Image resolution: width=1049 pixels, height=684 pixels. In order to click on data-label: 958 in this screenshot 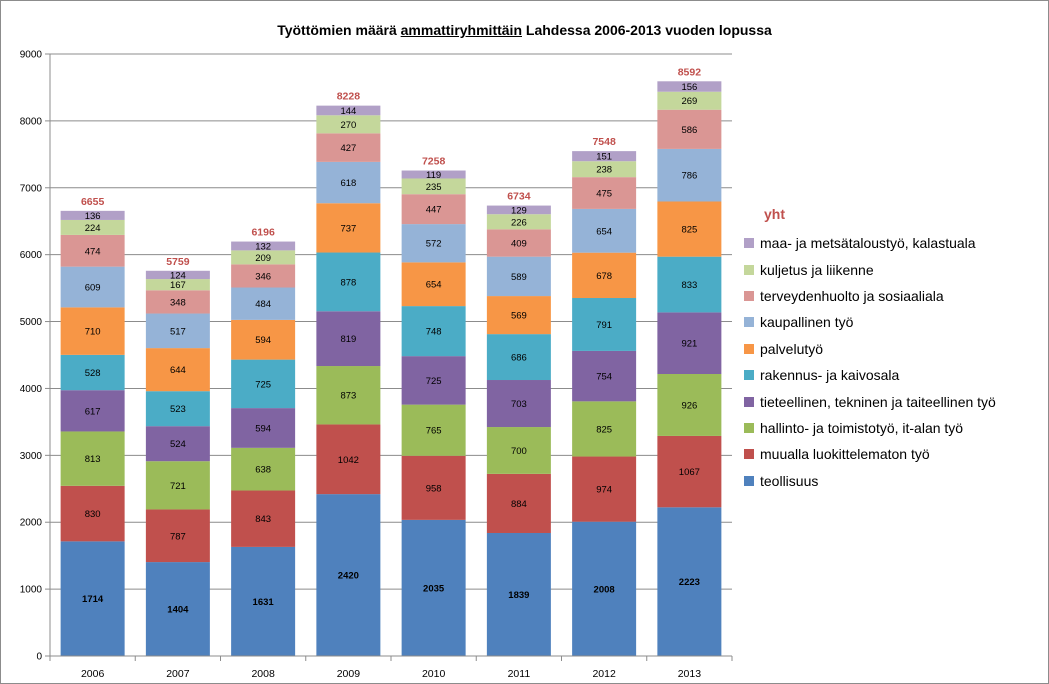, I will do `click(434, 488)`.